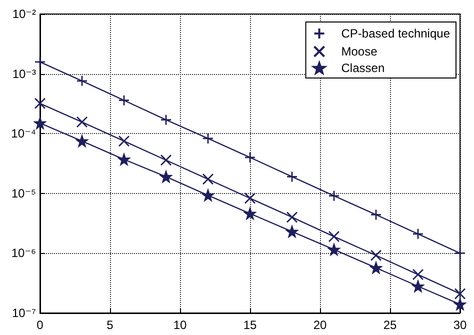 The width and height of the screenshot is (474, 335). I want to click on legend-label: Classen, so click(363, 68).